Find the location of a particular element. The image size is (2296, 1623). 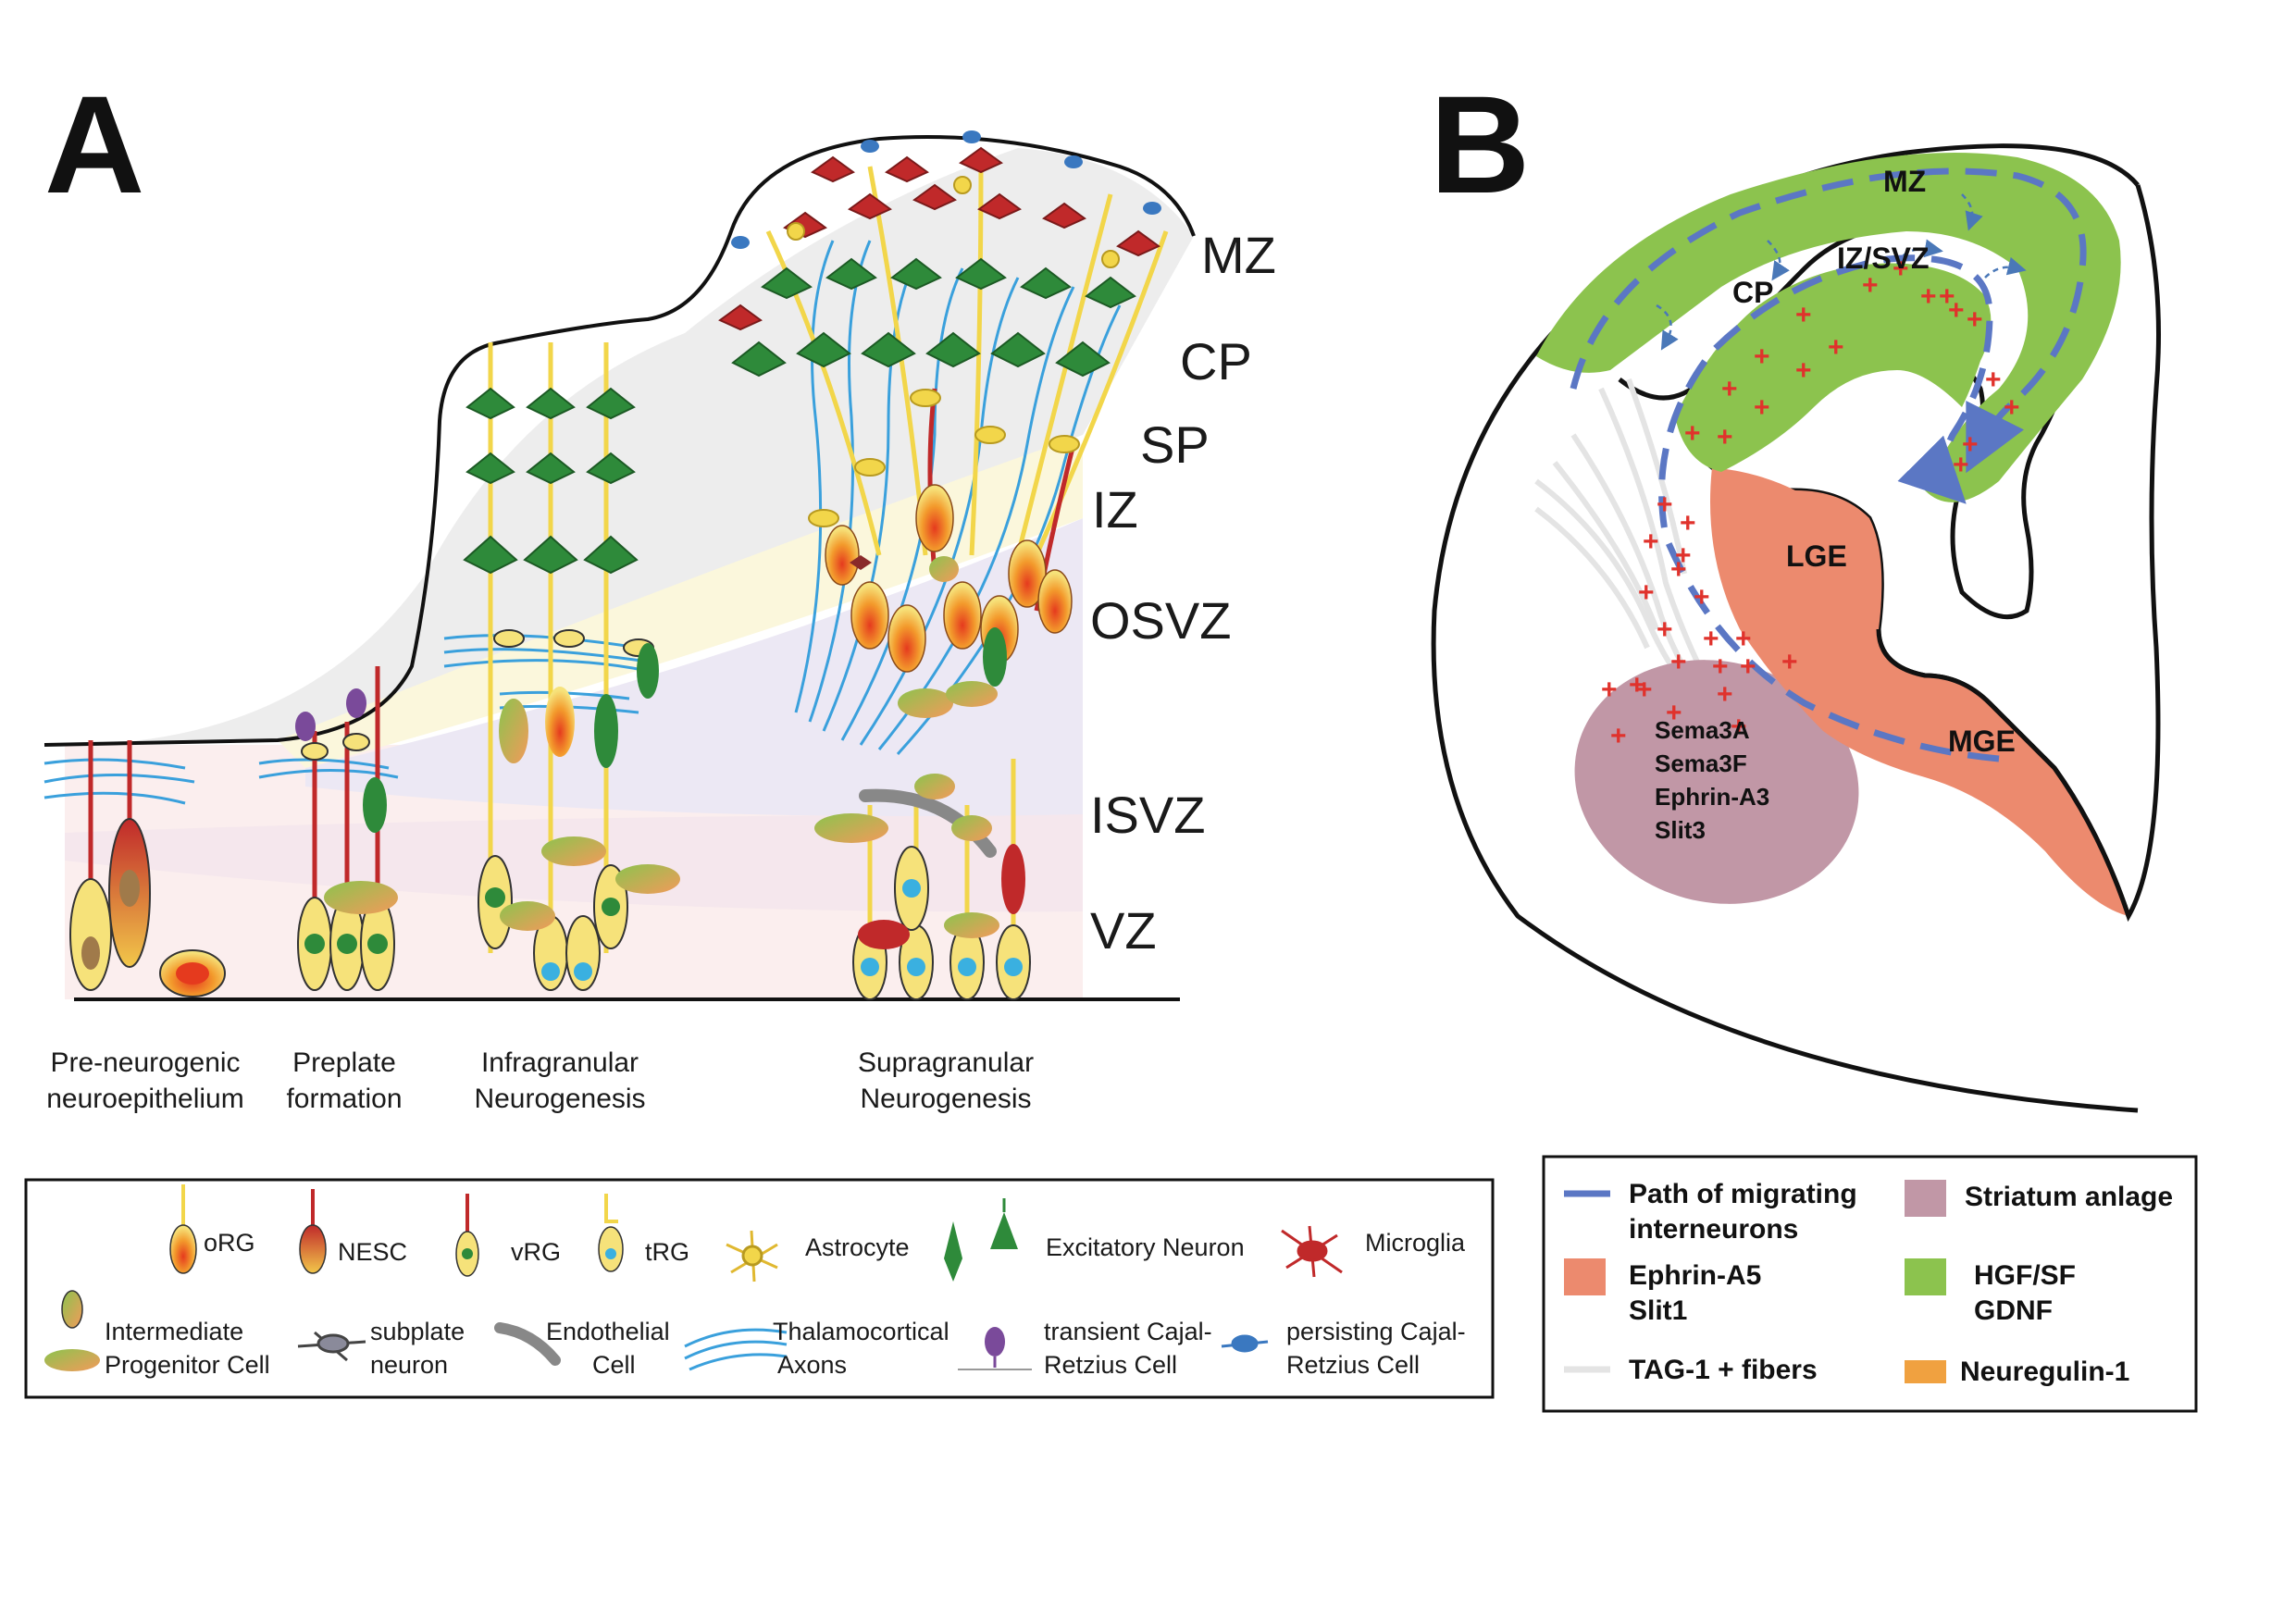

supragranular-cells is located at coordinates (940, 565).